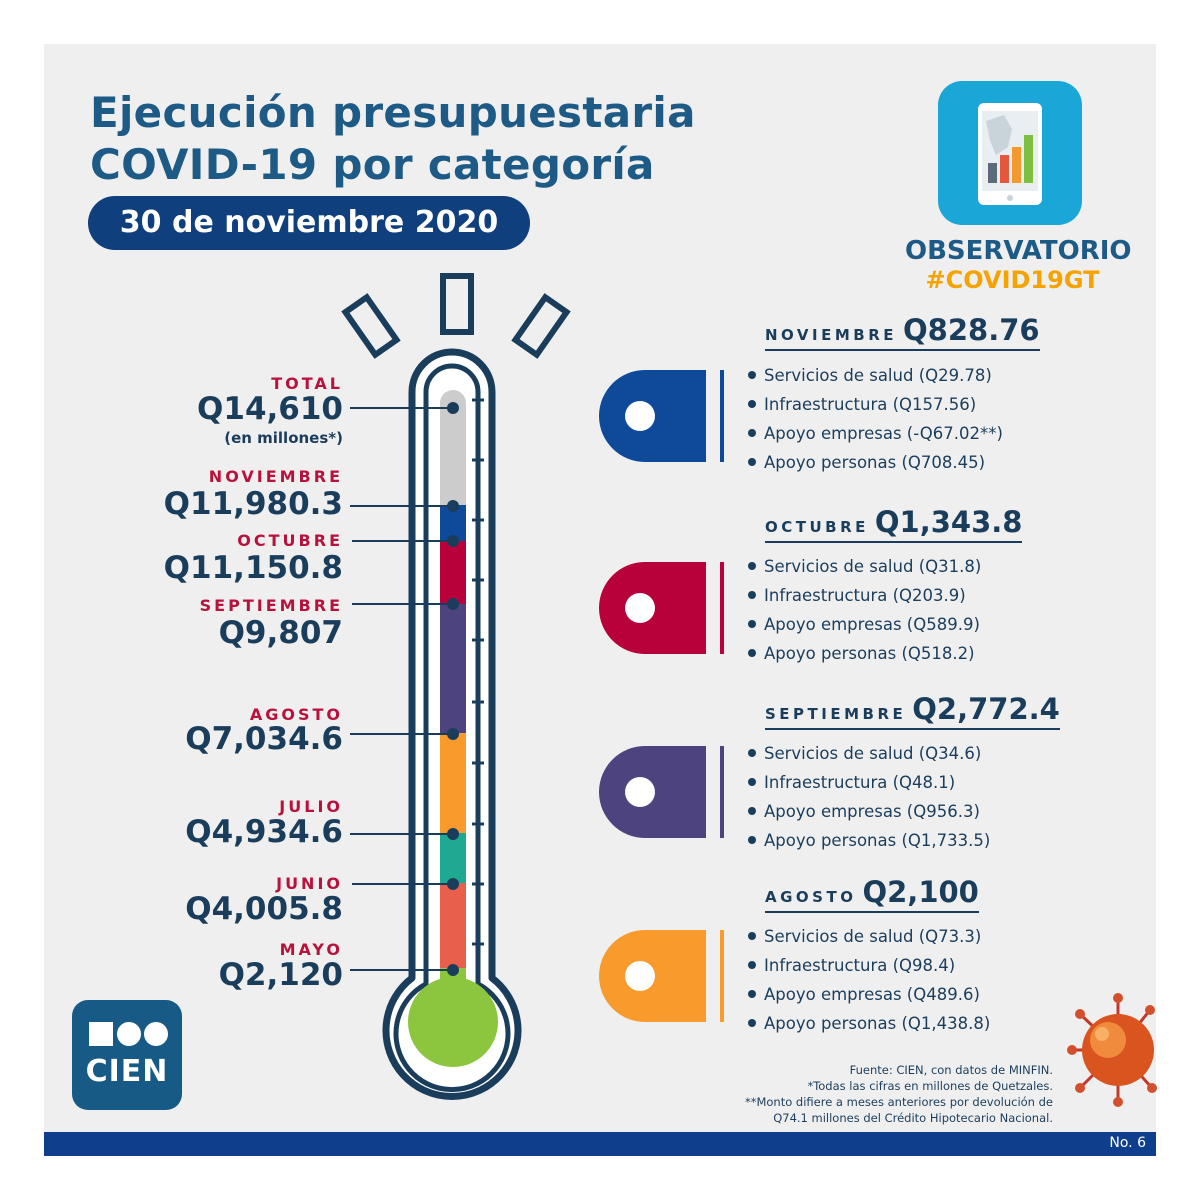  What do you see at coordinates (453, 859) in the screenshot?
I see `segment-julio` at bounding box center [453, 859].